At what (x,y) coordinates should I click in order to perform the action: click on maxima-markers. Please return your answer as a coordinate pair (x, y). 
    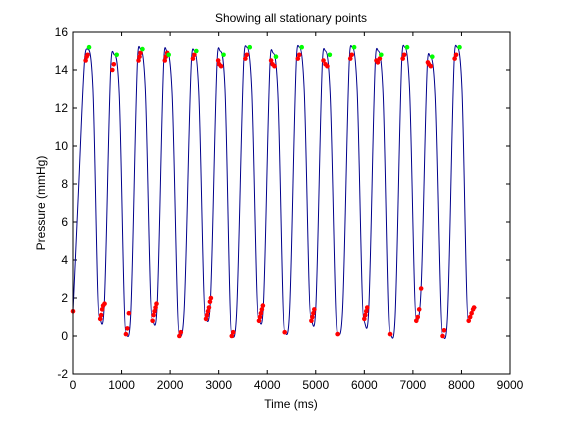
    Looking at the image, I should click on (272, 58).